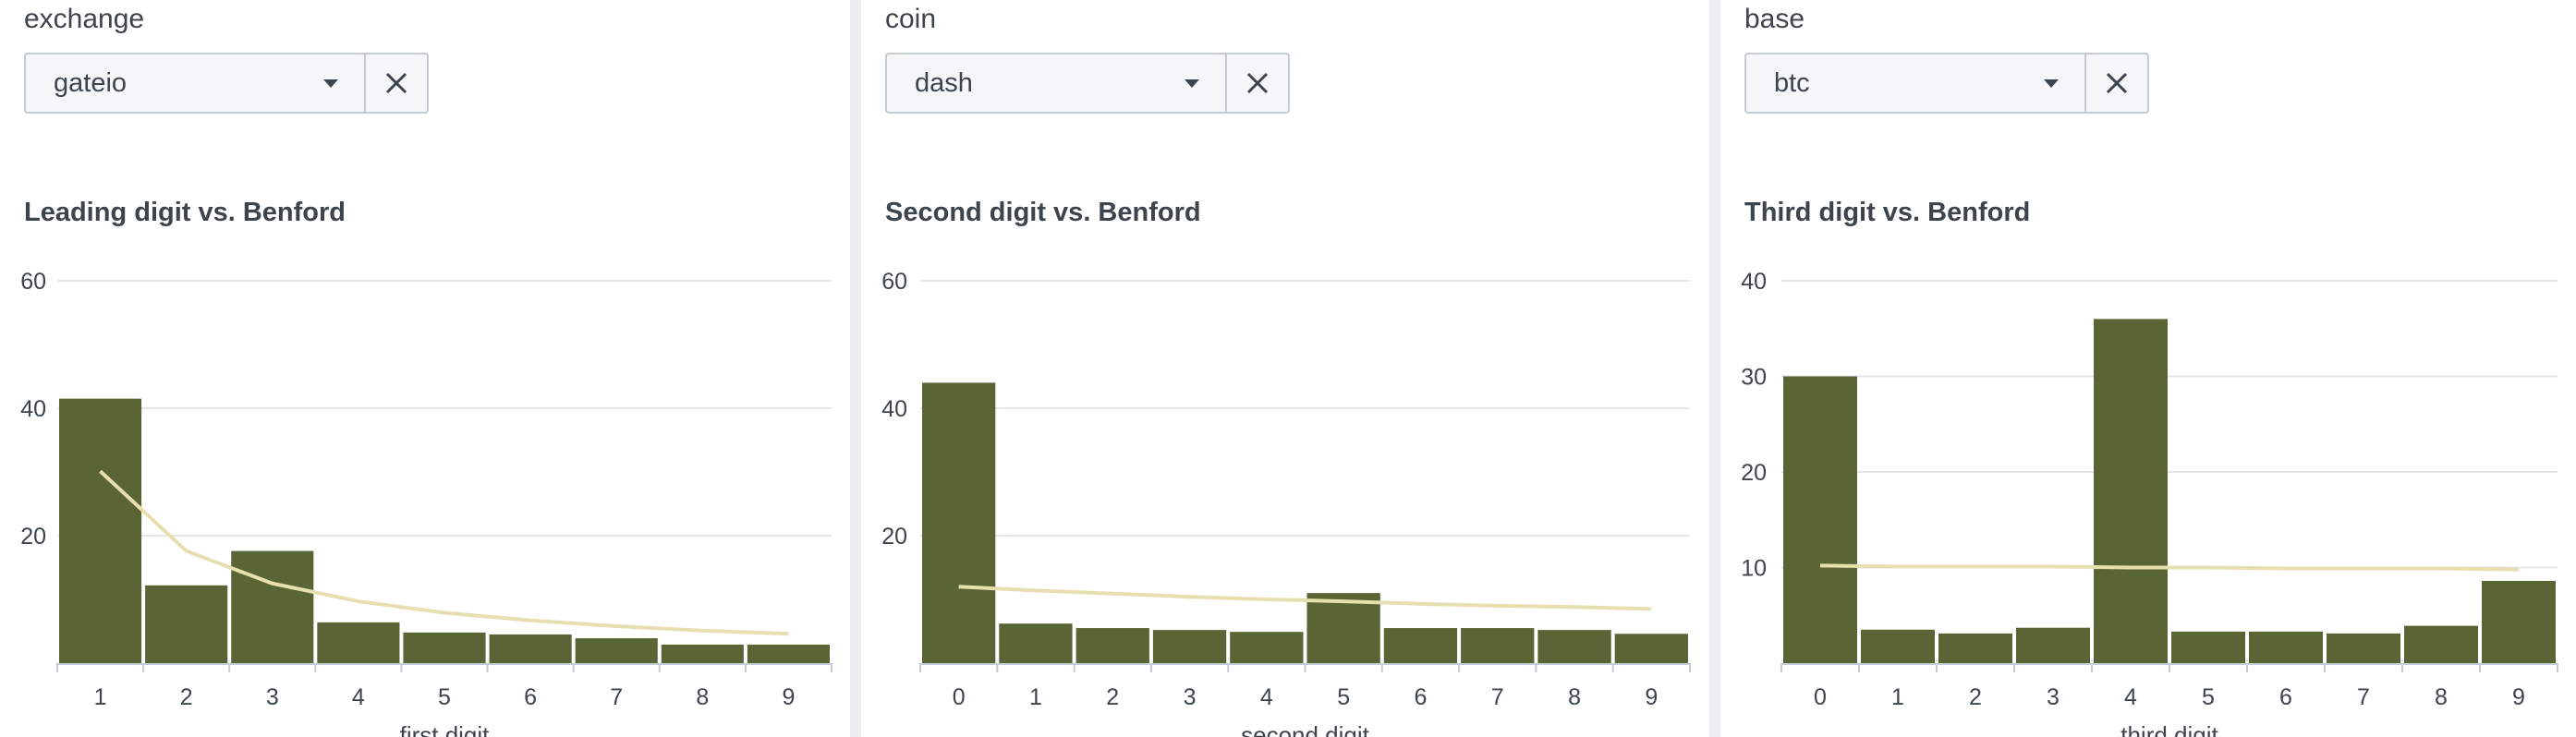  Describe the element at coordinates (1754, 378) in the screenshot. I see `y-tick-label: 30` at that location.